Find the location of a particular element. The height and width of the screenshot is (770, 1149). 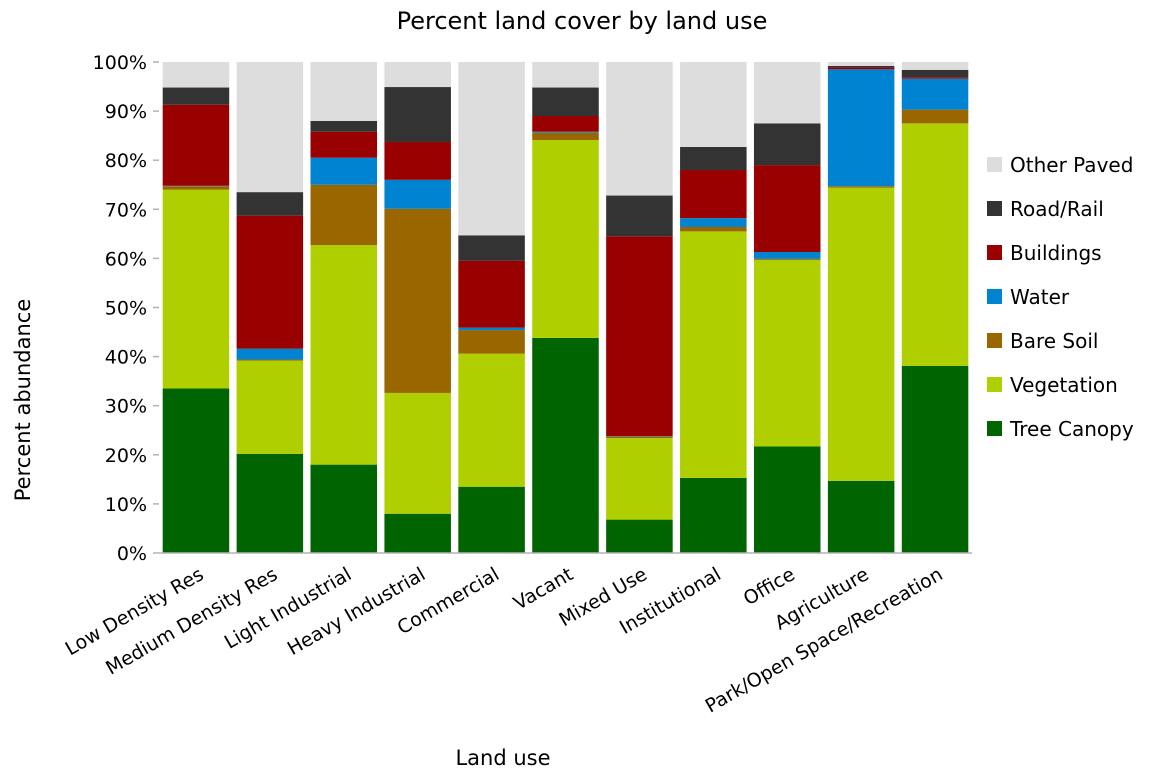

y-tick-label: 40% is located at coordinates (126, 358).